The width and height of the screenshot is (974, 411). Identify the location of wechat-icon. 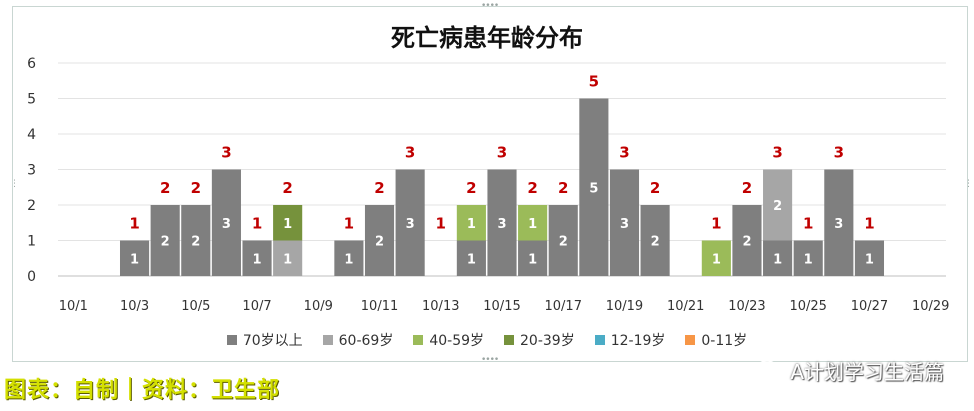
(770, 370).